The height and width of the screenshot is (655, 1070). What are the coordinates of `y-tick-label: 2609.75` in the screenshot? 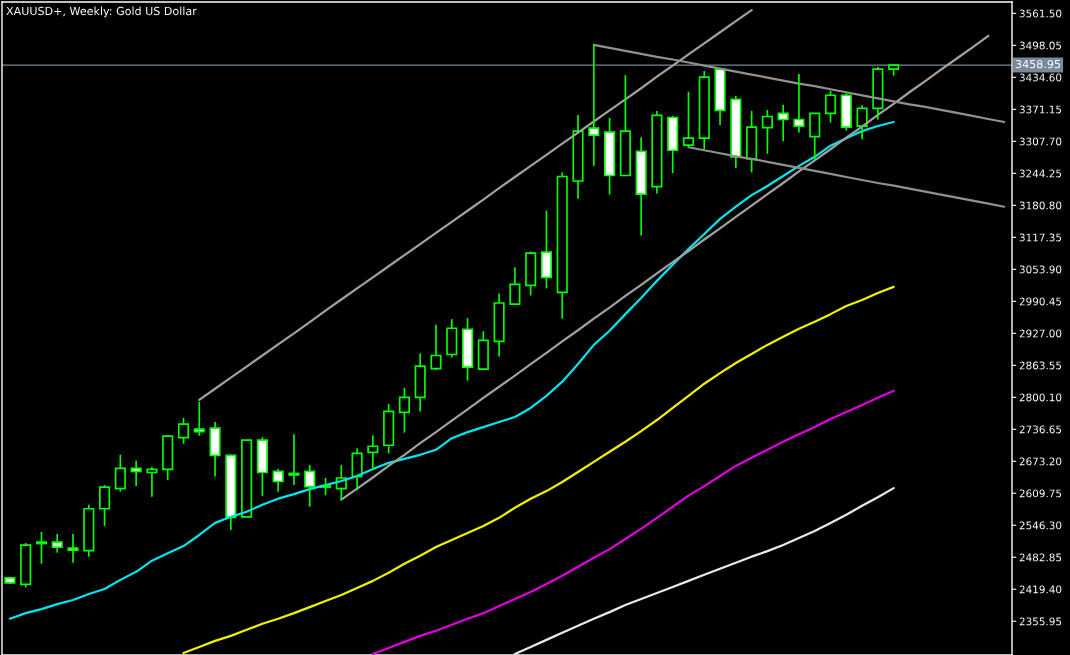 It's located at (1040, 493).